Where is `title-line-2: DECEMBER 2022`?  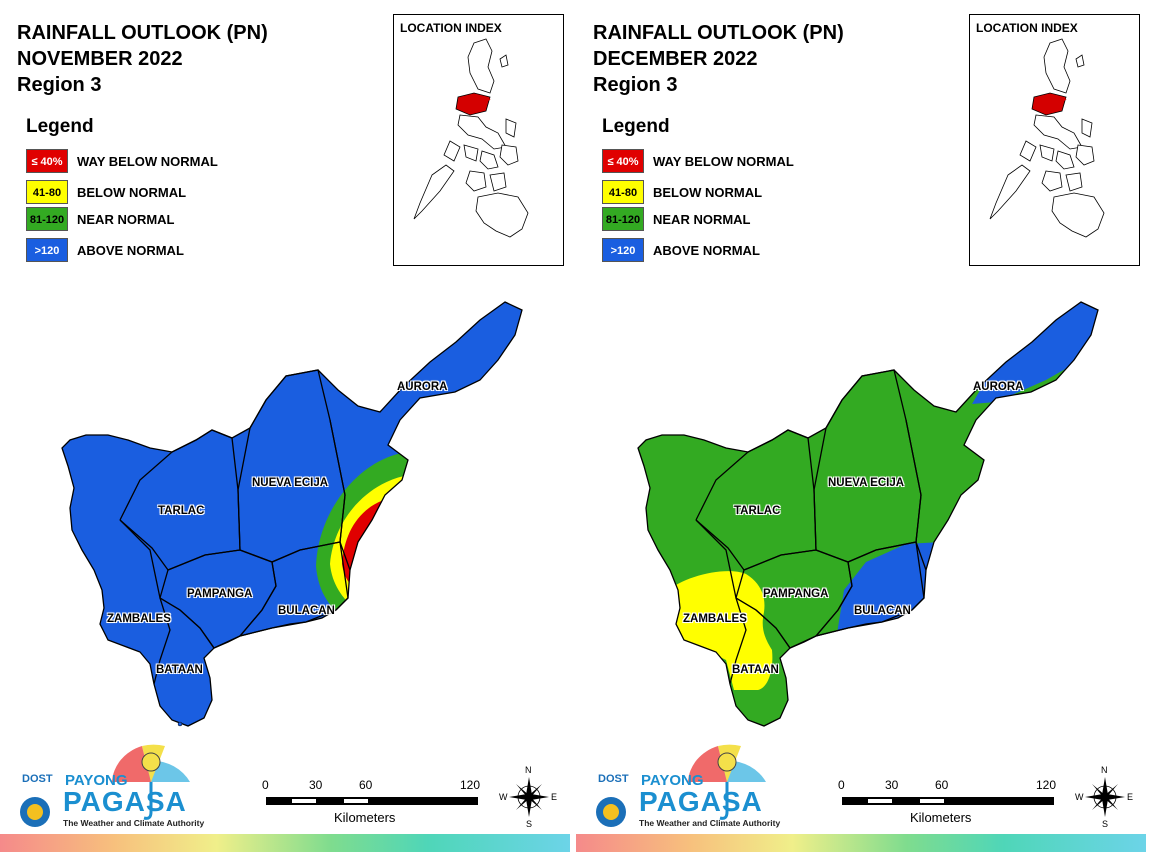 title-line-2: DECEMBER 2022 is located at coordinates (675, 59).